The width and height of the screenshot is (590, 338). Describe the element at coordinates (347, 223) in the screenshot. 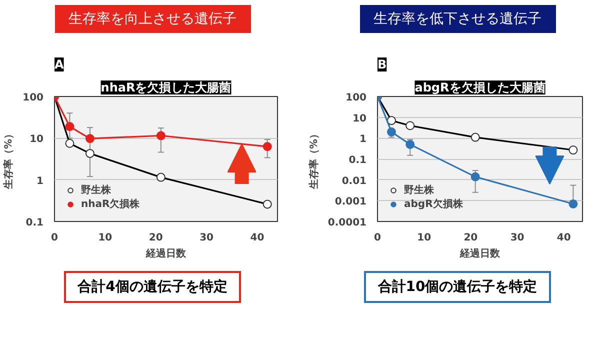

I see `y-tick-label: 0.0001` at that location.